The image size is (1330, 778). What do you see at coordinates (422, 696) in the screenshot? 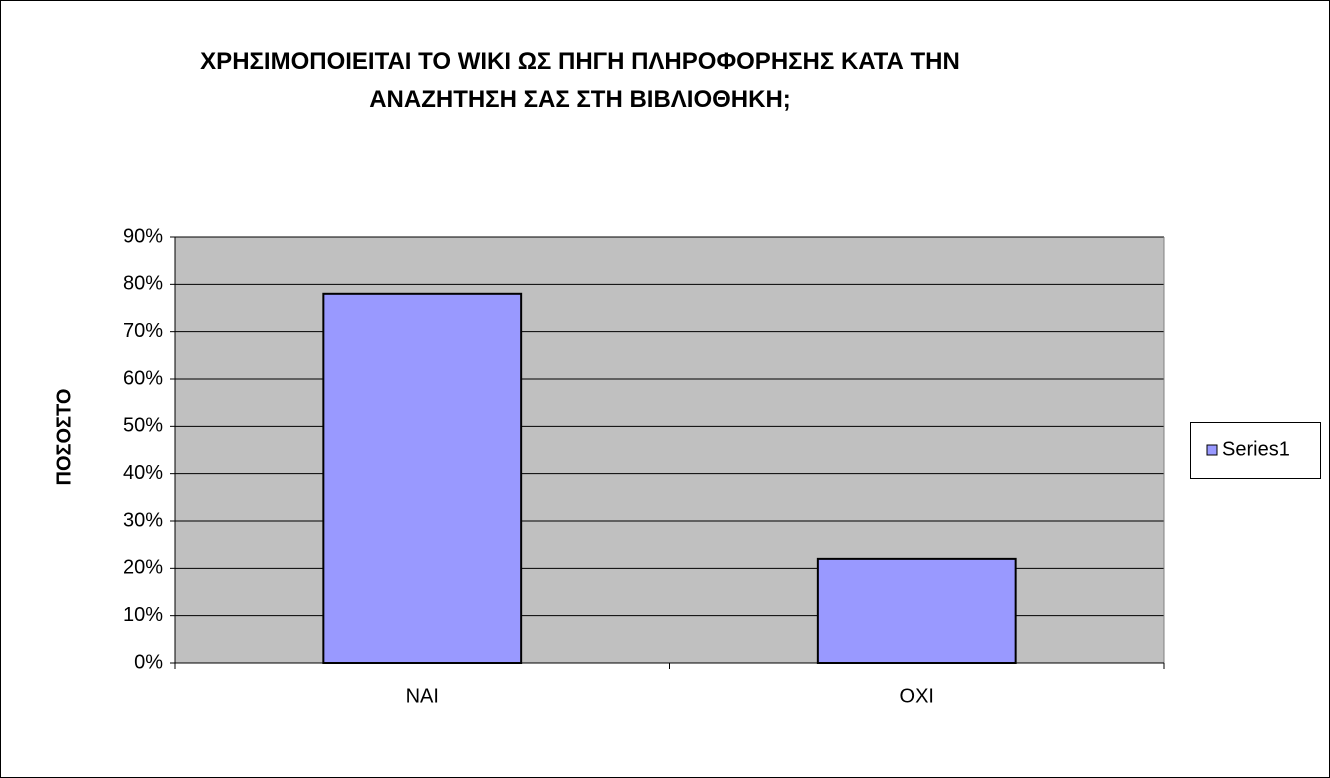
I see `x-tick-label: ΝΑΙ` at bounding box center [422, 696].